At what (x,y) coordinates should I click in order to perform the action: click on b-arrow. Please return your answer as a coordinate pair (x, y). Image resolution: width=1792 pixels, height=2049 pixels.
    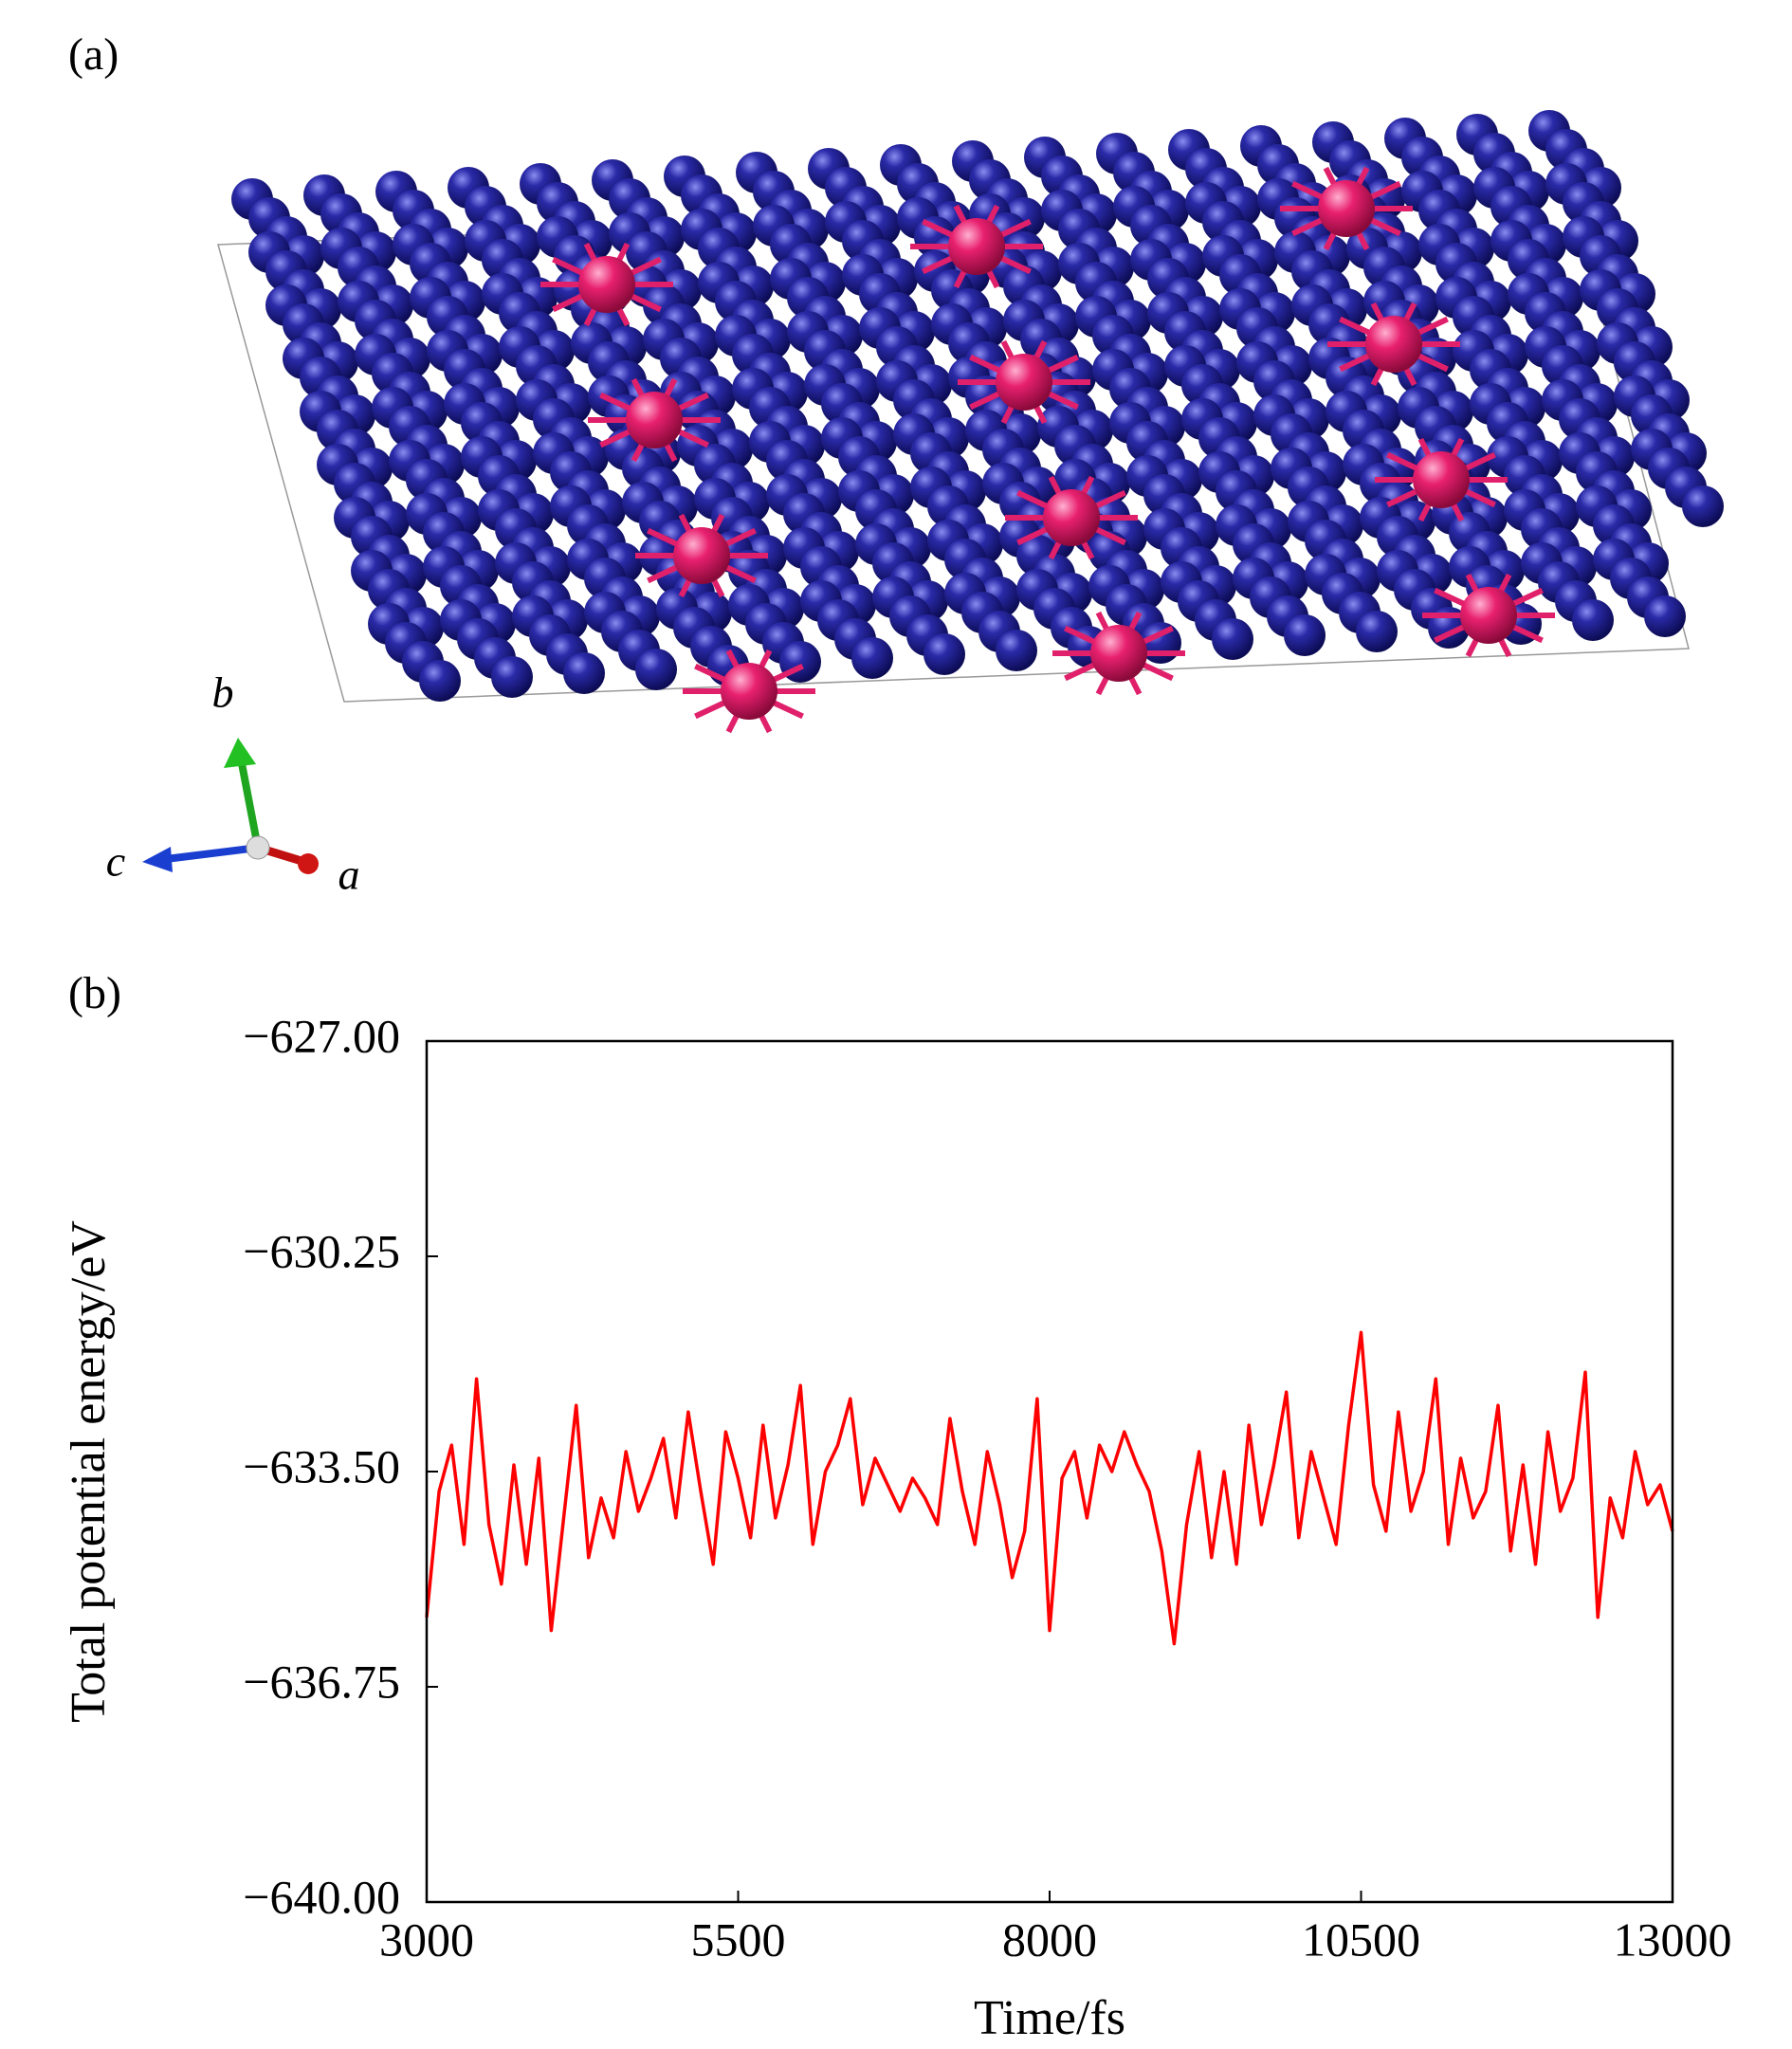
    Looking at the image, I should click on (249, 803).